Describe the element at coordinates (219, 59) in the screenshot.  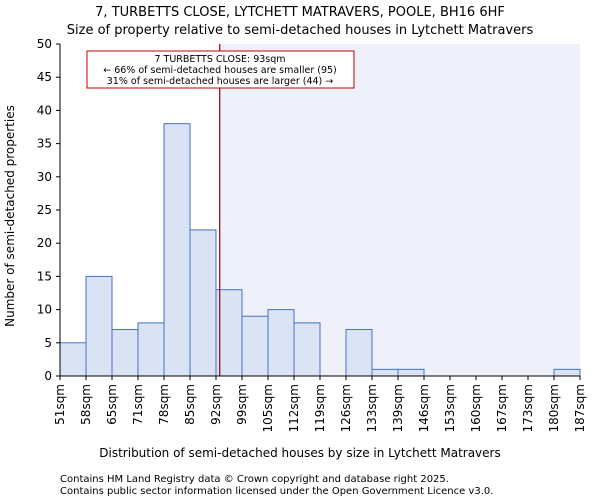
I see `annotation-line1: 7 TURBETTS CLOSE: 93sqm` at that location.